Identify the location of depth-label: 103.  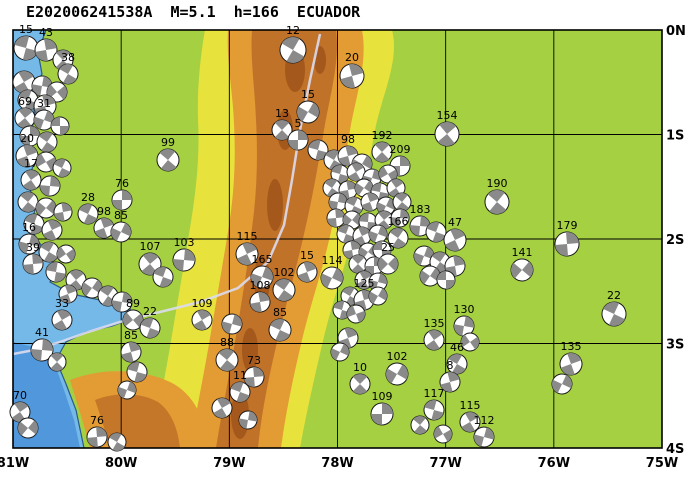
(184, 242).